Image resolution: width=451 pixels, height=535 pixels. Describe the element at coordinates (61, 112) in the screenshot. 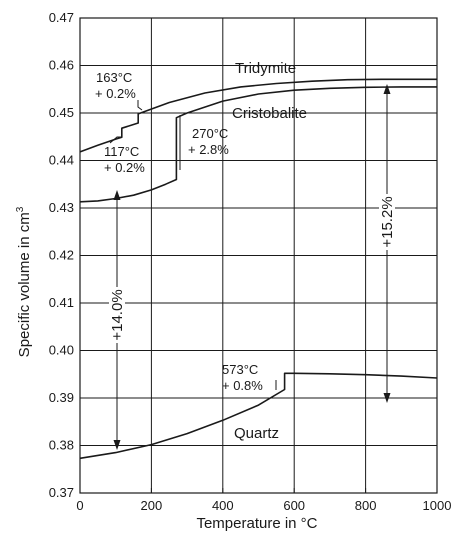

I see `y-tick-label: 0.45` at that location.